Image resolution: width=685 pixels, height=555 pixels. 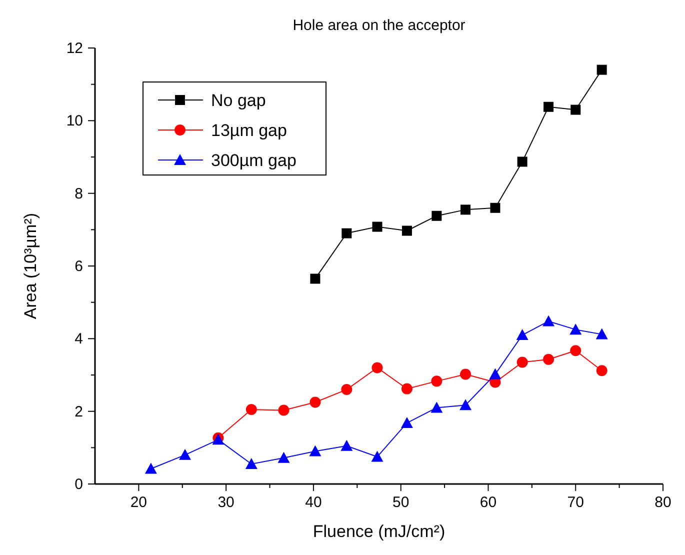 What do you see at coordinates (488, 502) in the screenshot?
I see `x-tick-label: 60` at bounding box center [488, 502].